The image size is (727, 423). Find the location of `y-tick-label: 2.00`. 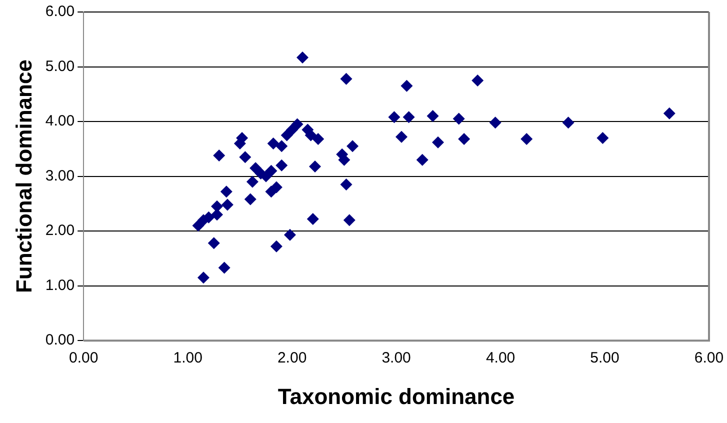

y-tick-label: 2.00 is located at coordinates (60, 231).